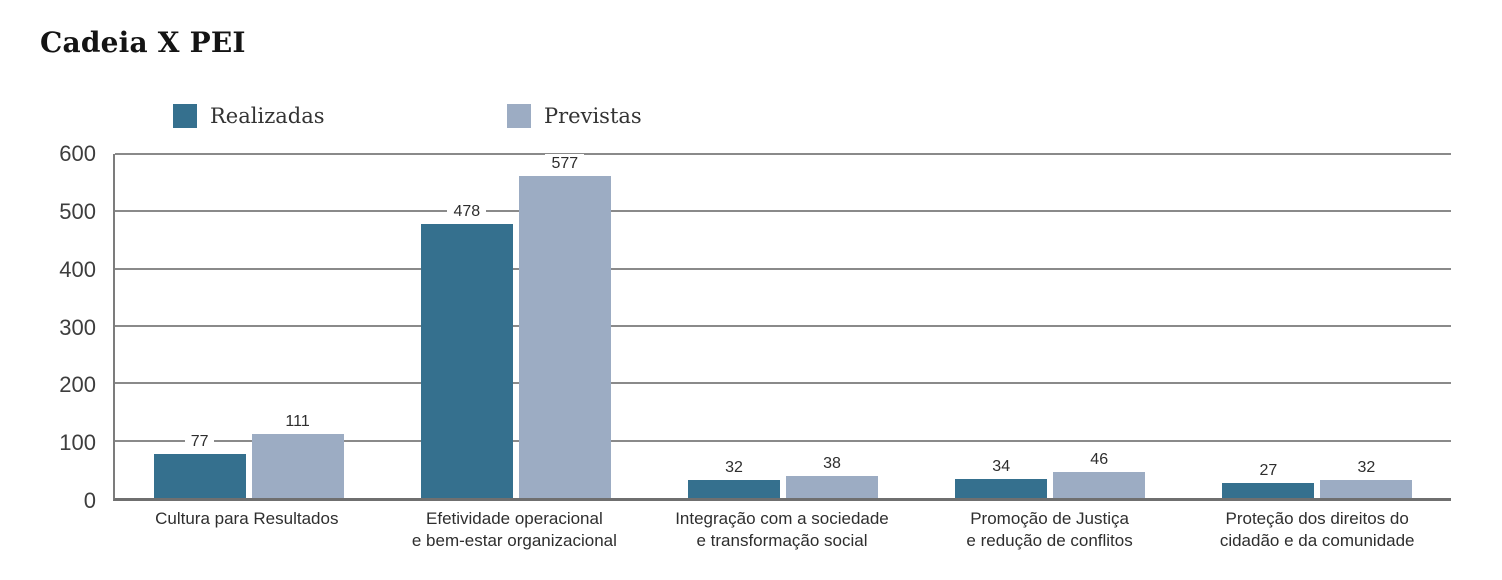 The width and height of the screenshot is (1502, 580). I want to click on y-tick-label: 600, so click(77, 153).